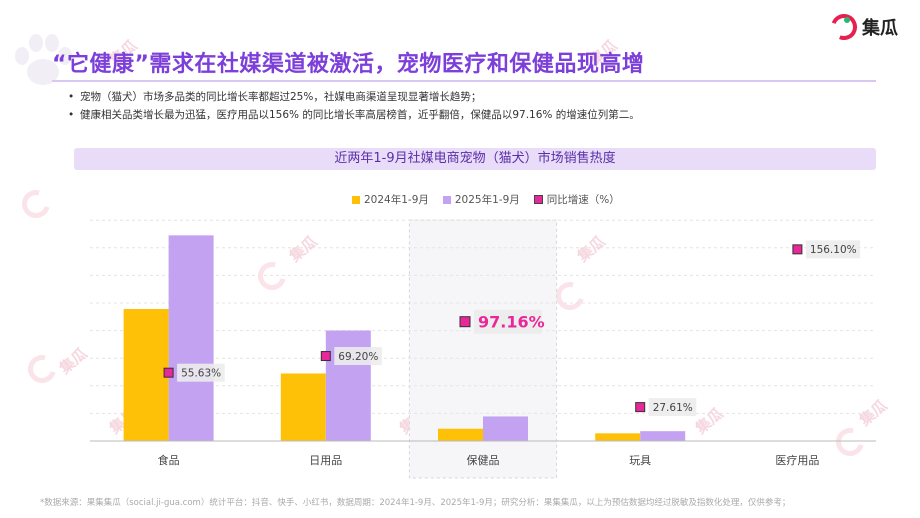 This screenshot has width=920, height=518. What do you see at coordinates (797, 460) in the screenshot?
I see `x-tick-label: 医疗用品` at bounding box center [797, 460].